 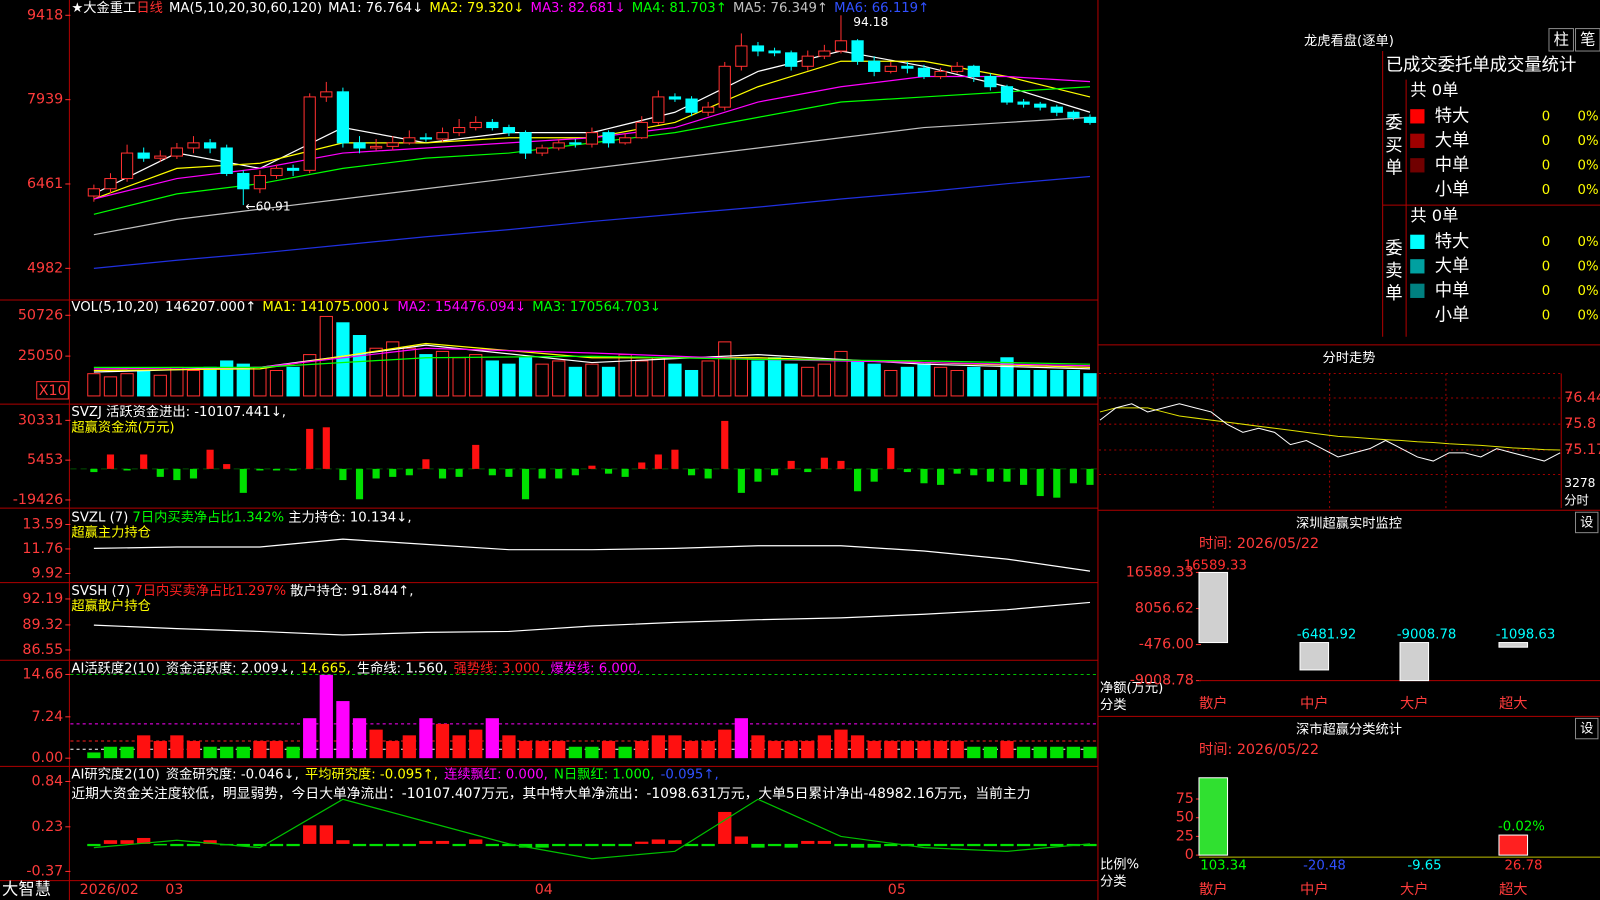 I want to click on legend-item: 连续飘红: 0.000,, so click(x=496, y=774).